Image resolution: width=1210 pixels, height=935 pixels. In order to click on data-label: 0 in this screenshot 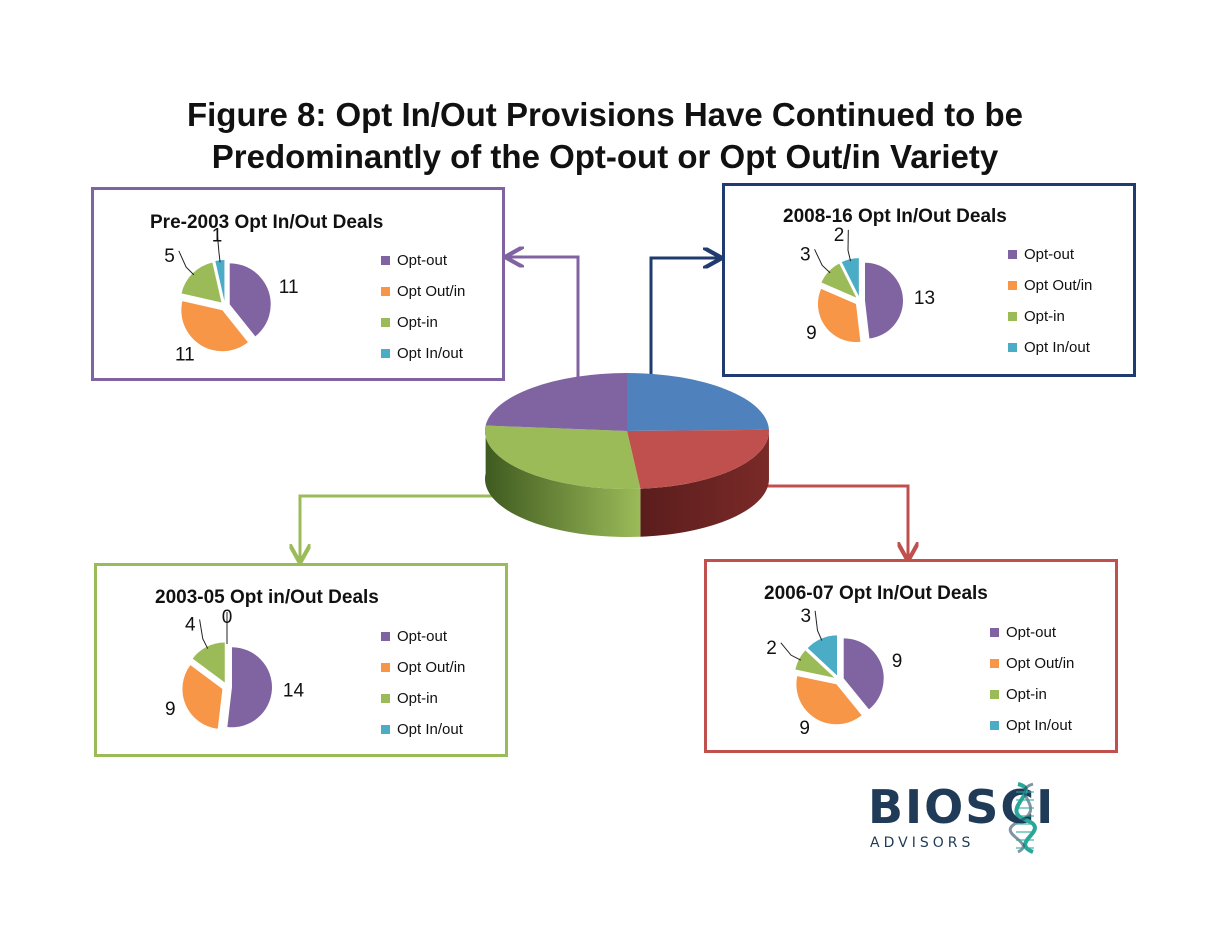, I will do `click(227, 617)`.